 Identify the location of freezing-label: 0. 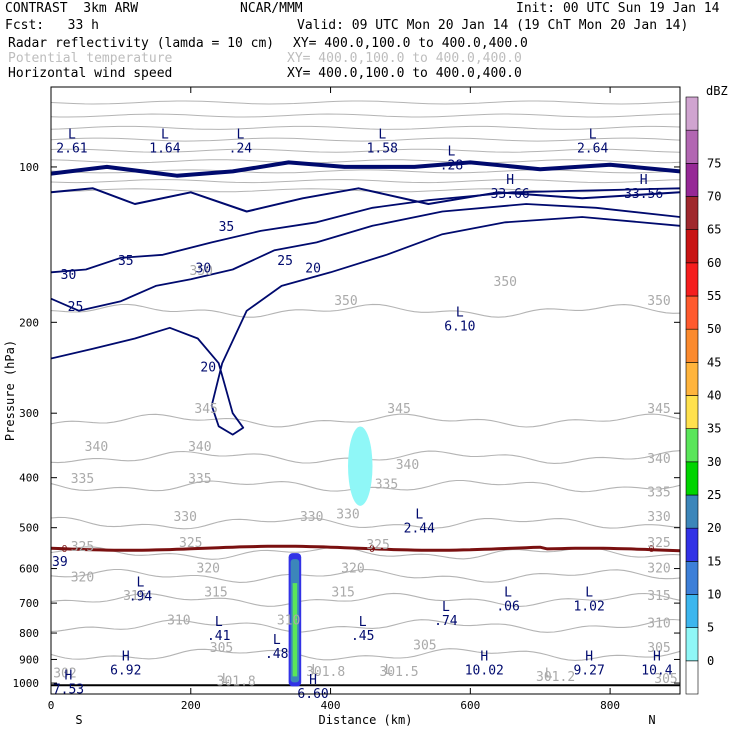
(64, 549).